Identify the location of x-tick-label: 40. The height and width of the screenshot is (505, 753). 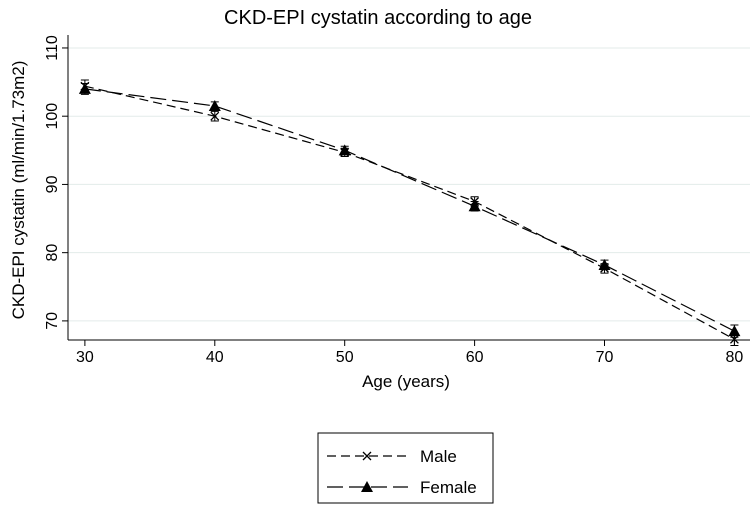
(215, 357).